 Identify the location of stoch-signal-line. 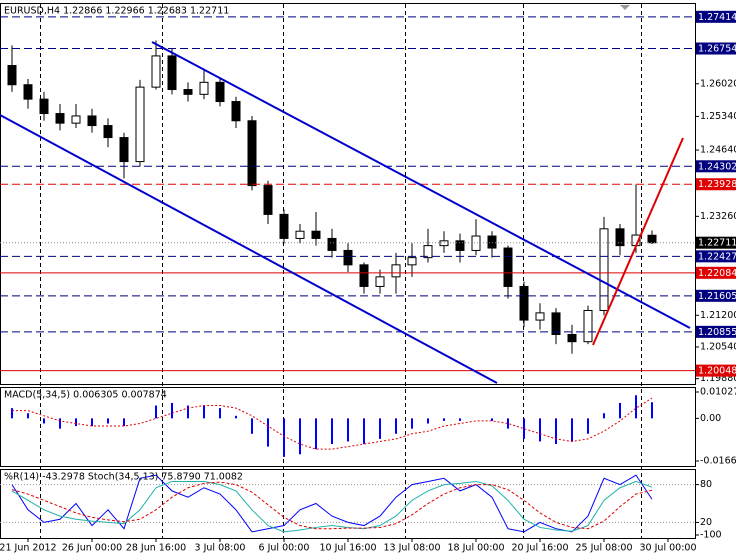
(332, 505).